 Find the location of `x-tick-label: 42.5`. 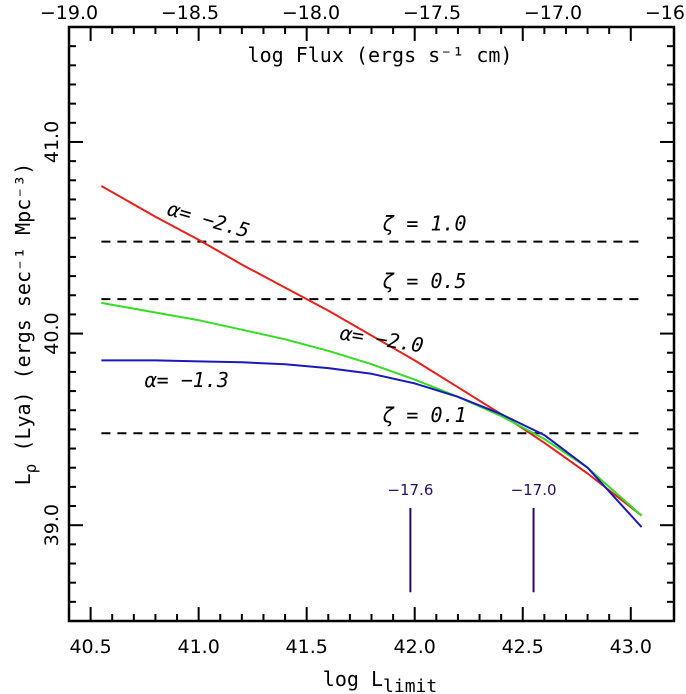

x-tick-label: 42.5 is located at coordinates (523, 647).